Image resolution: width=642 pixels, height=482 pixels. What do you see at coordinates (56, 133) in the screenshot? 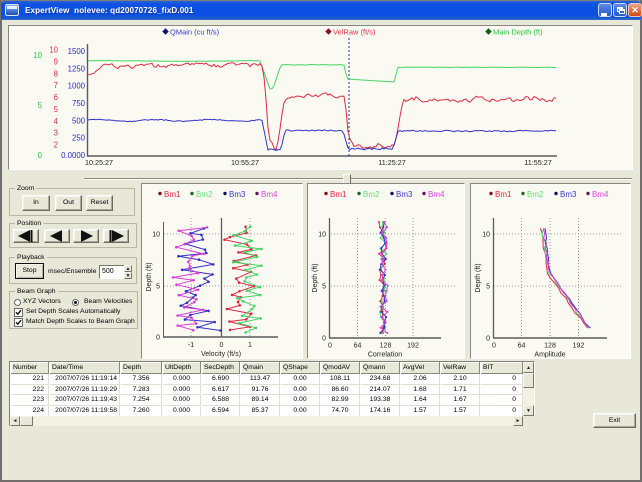
I see `svg-text: 3` at bounding box center [56, 133].